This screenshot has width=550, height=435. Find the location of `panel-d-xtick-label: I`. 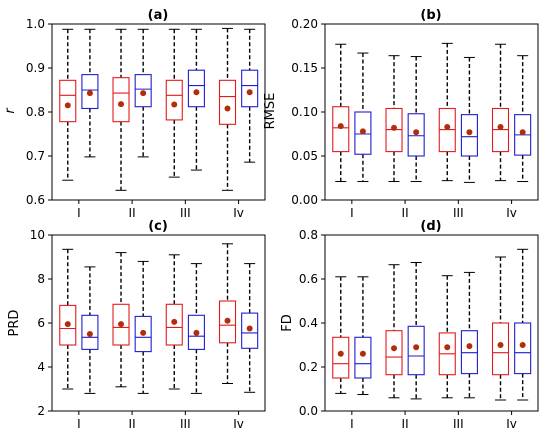

panel-d-xtick-label: I is located at coordinates (352, 424).